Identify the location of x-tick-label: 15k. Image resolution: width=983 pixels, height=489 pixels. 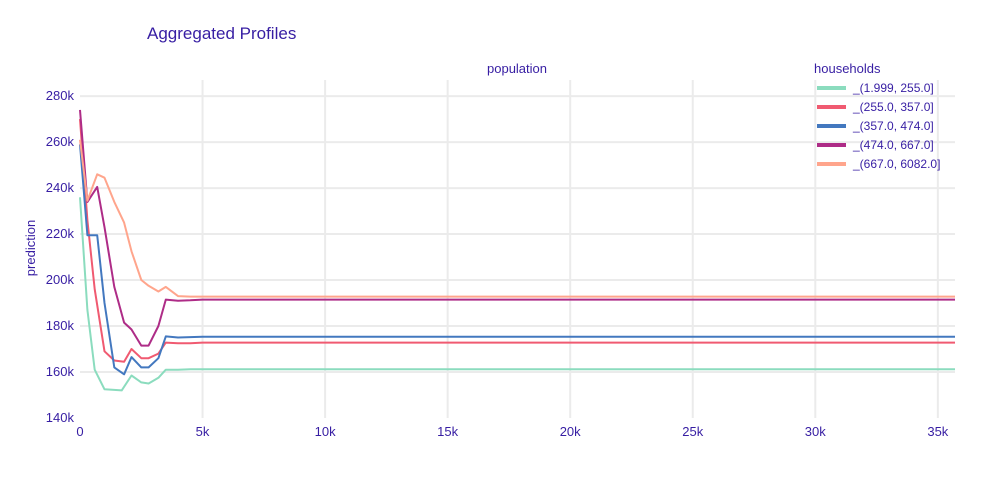
(447, 431).